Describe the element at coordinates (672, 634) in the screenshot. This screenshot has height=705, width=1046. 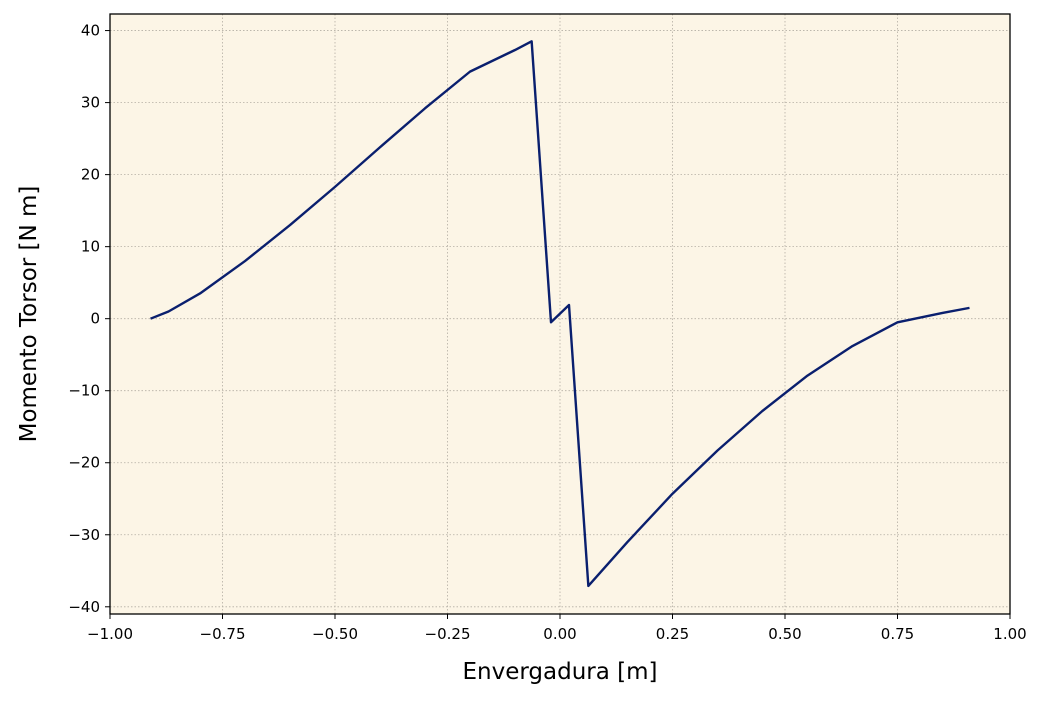
I see `x-tick-label: 0.25` at that location.